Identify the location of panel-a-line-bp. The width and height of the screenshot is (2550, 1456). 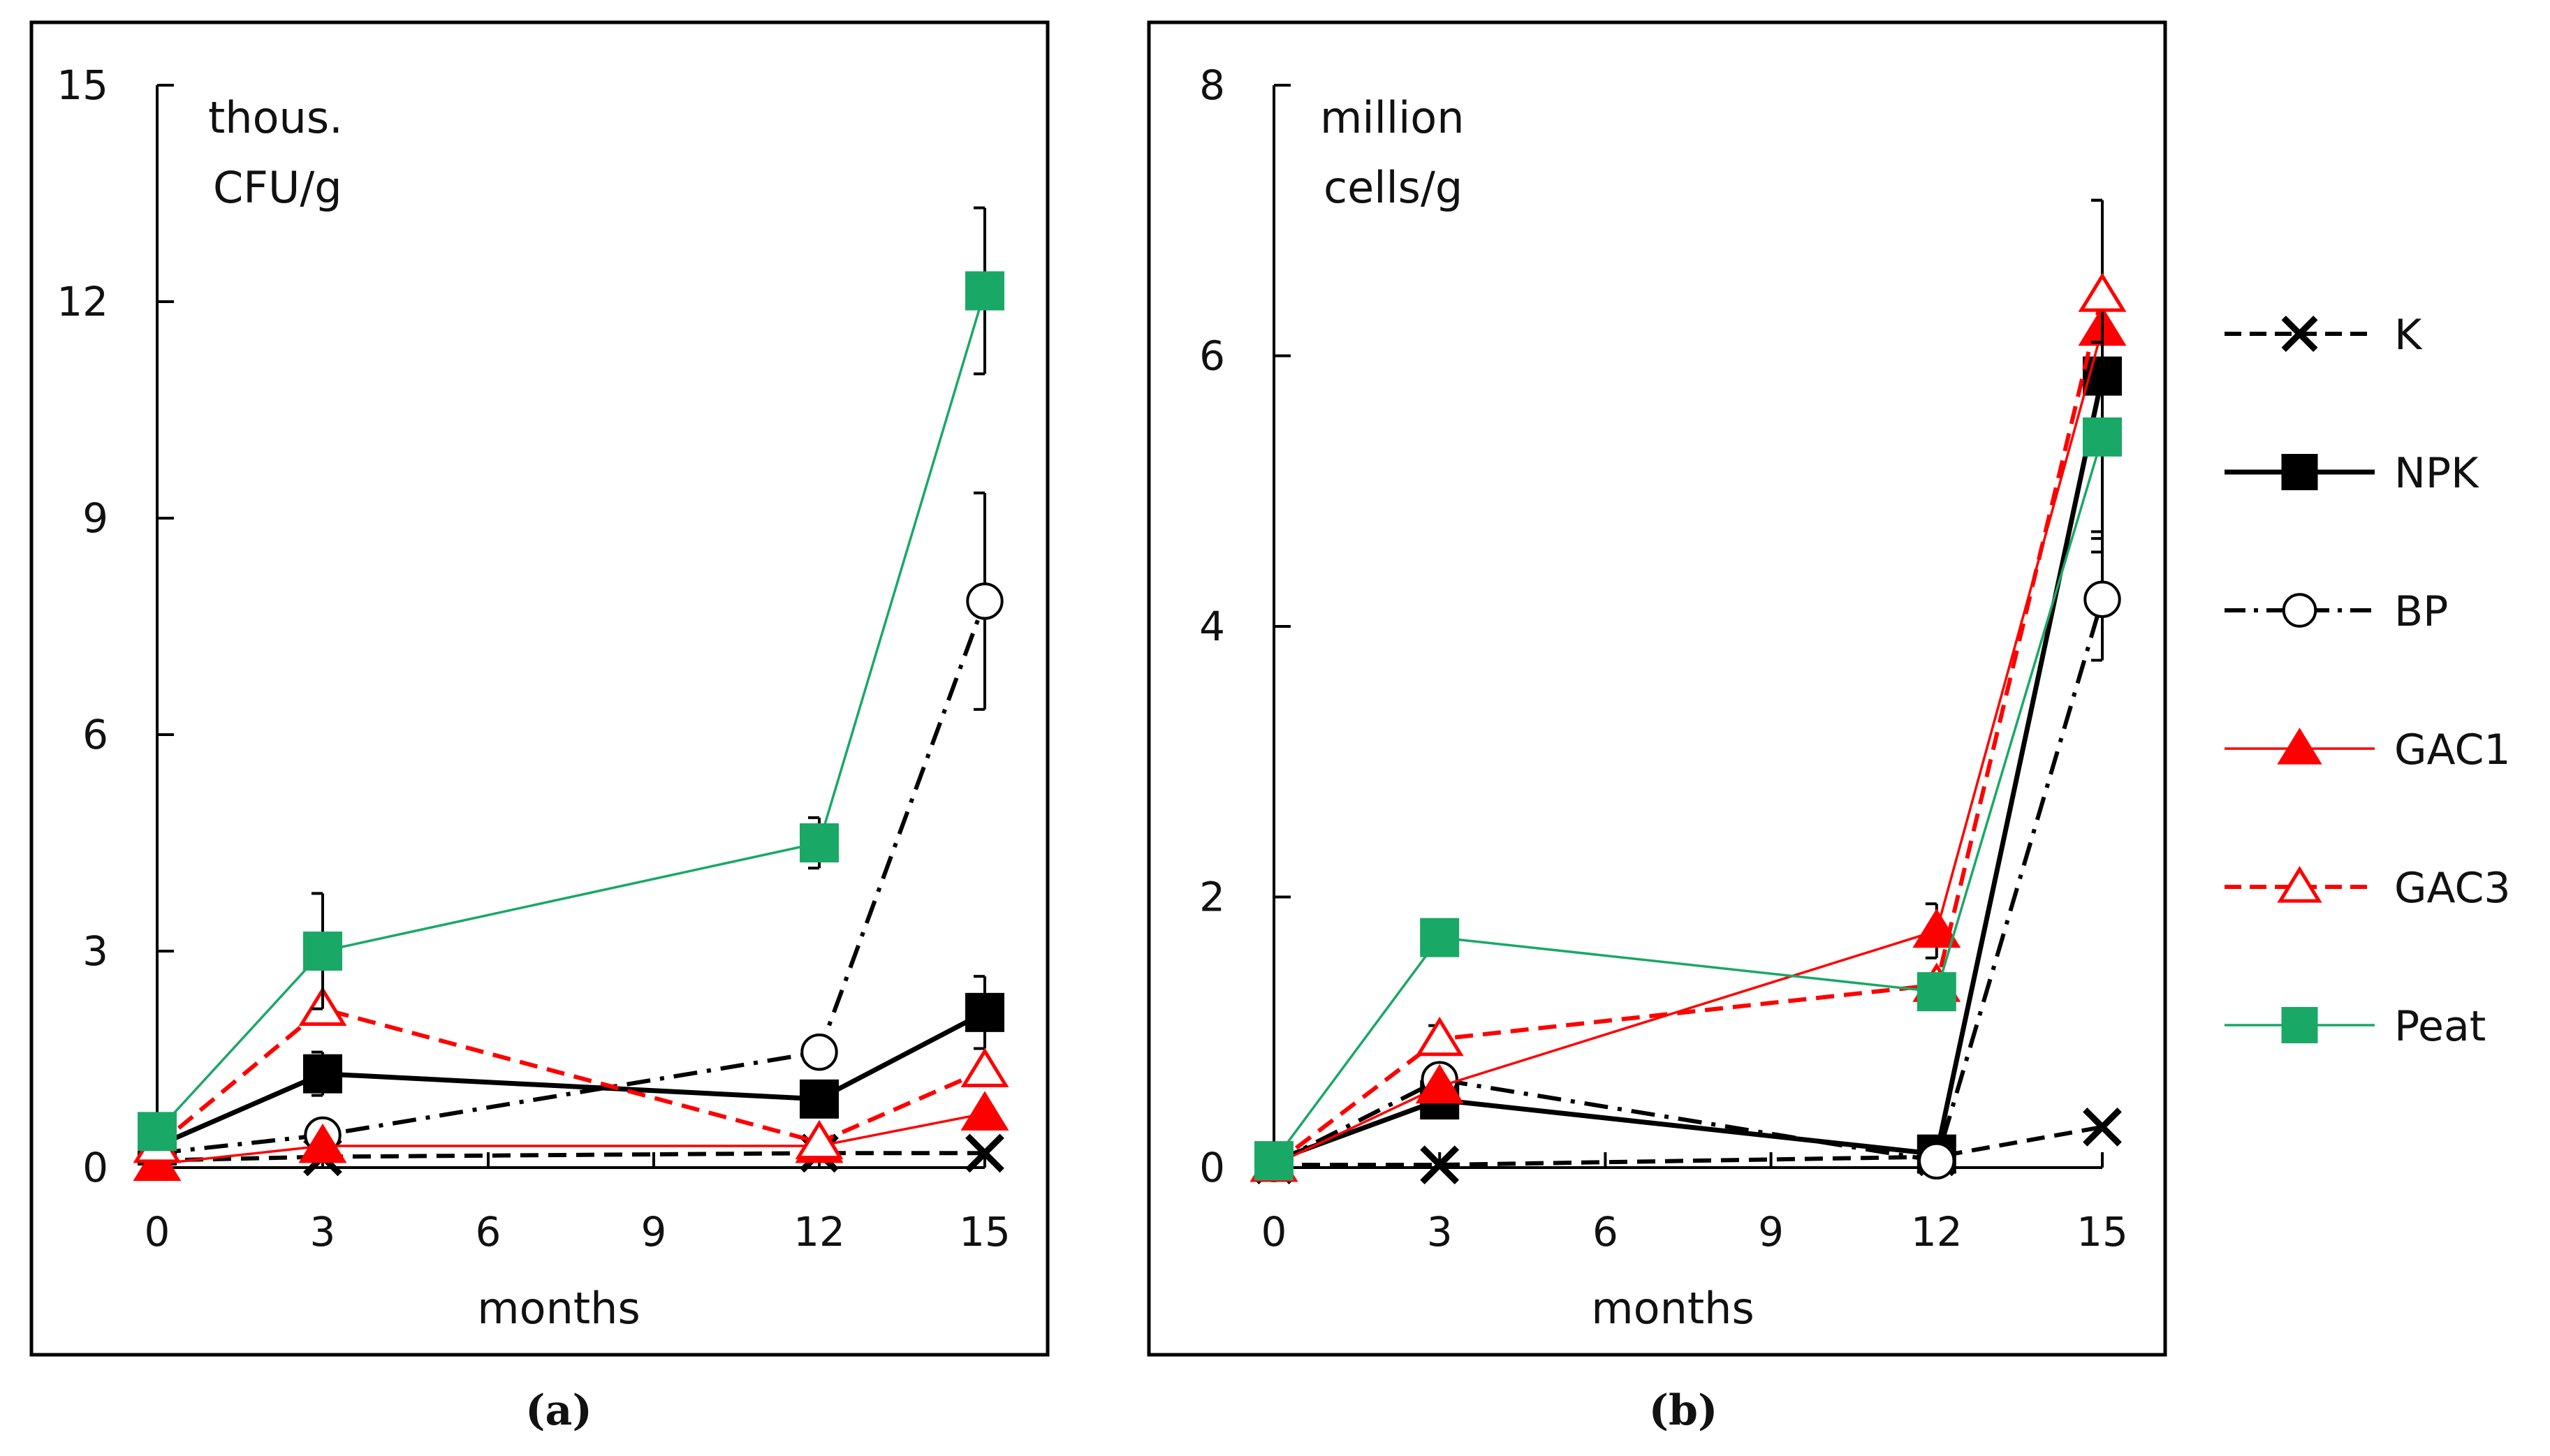
(572, 878).